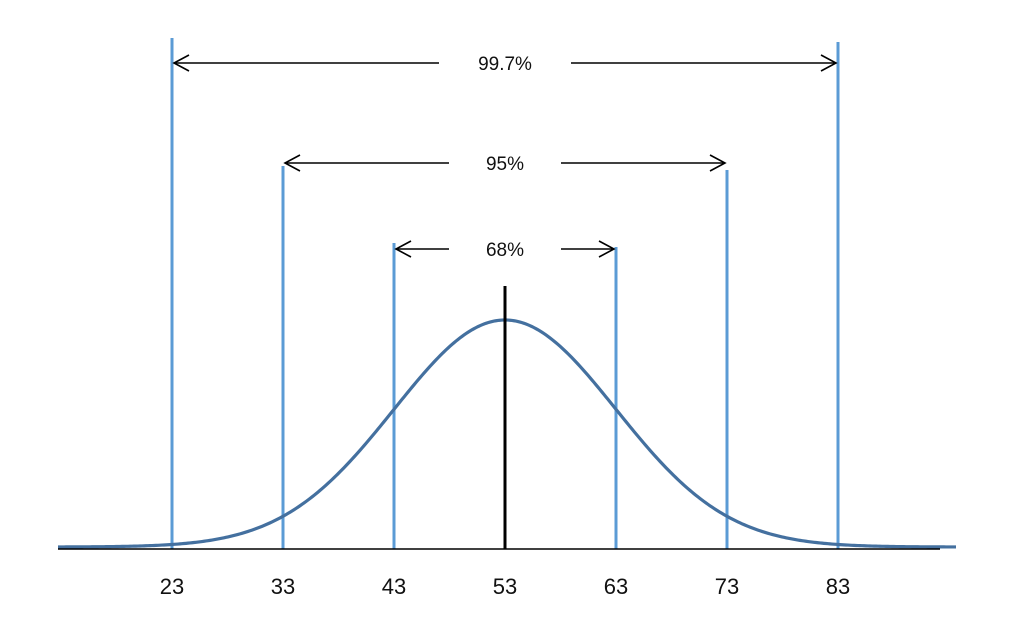 This screenshot has width=1024, height=636. I want to click on tick-label-33: 33, so click(283, 586).